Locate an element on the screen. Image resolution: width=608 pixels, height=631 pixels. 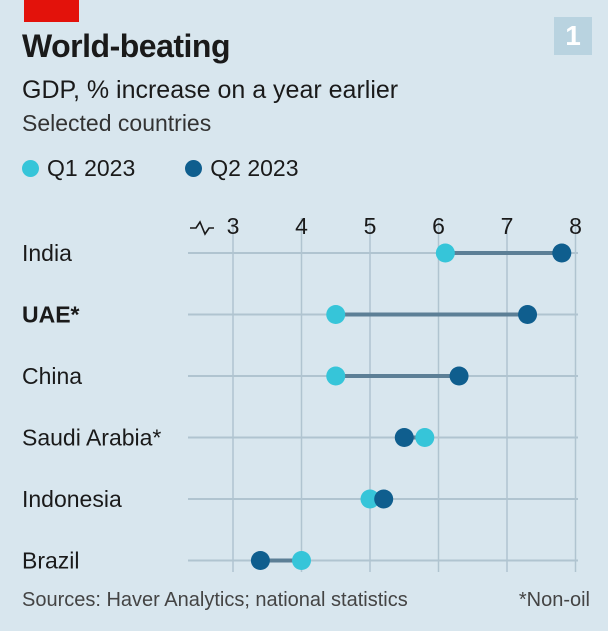
tick-label-7: 7 is located at coordinates (507, 226).